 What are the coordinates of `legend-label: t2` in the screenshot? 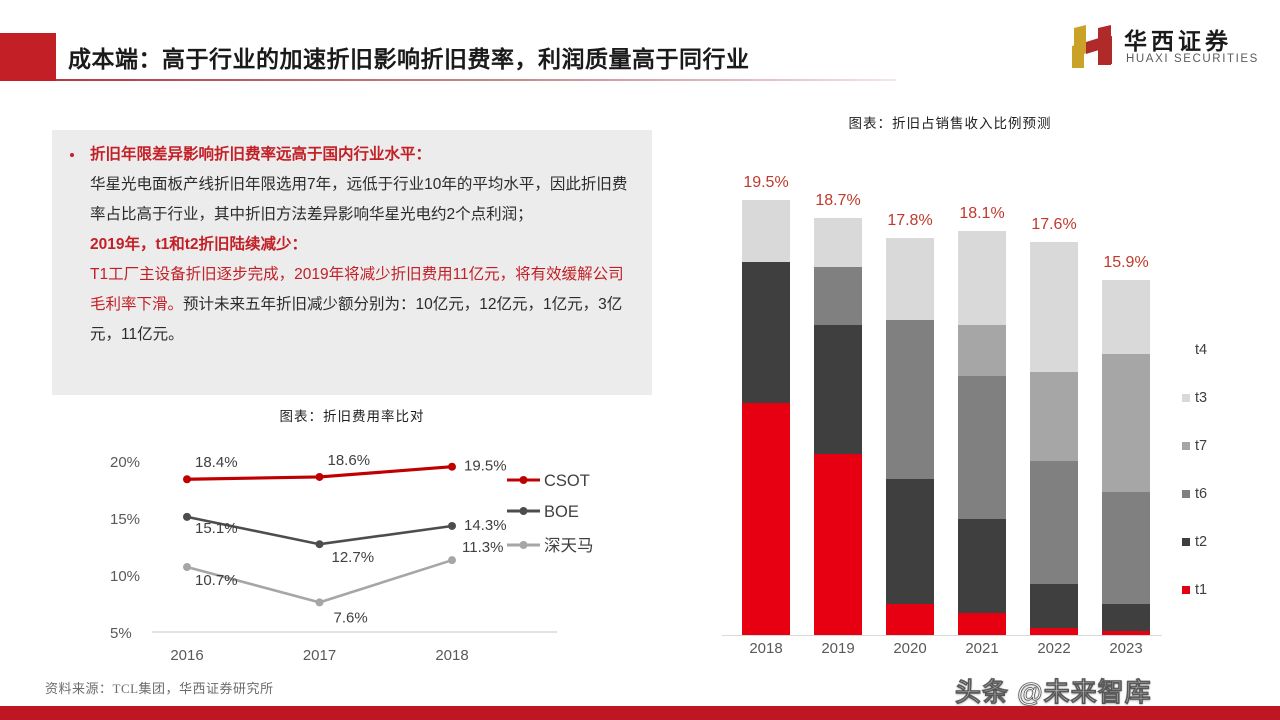 It's located at (1201, 542).